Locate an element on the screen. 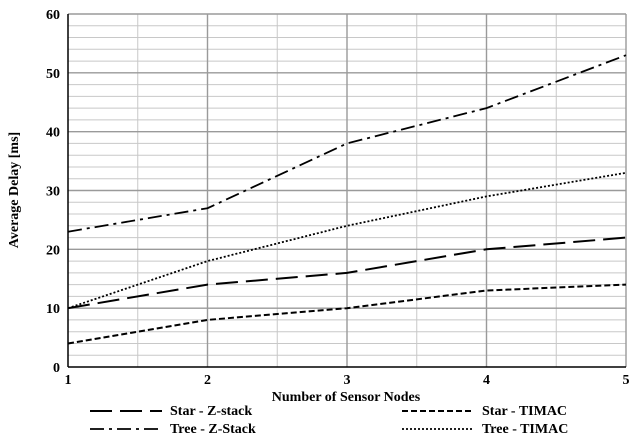 The height and width of the screenshot is (443, 629). legend-label: Star - TIMAC is located at coordinates (524, 411).